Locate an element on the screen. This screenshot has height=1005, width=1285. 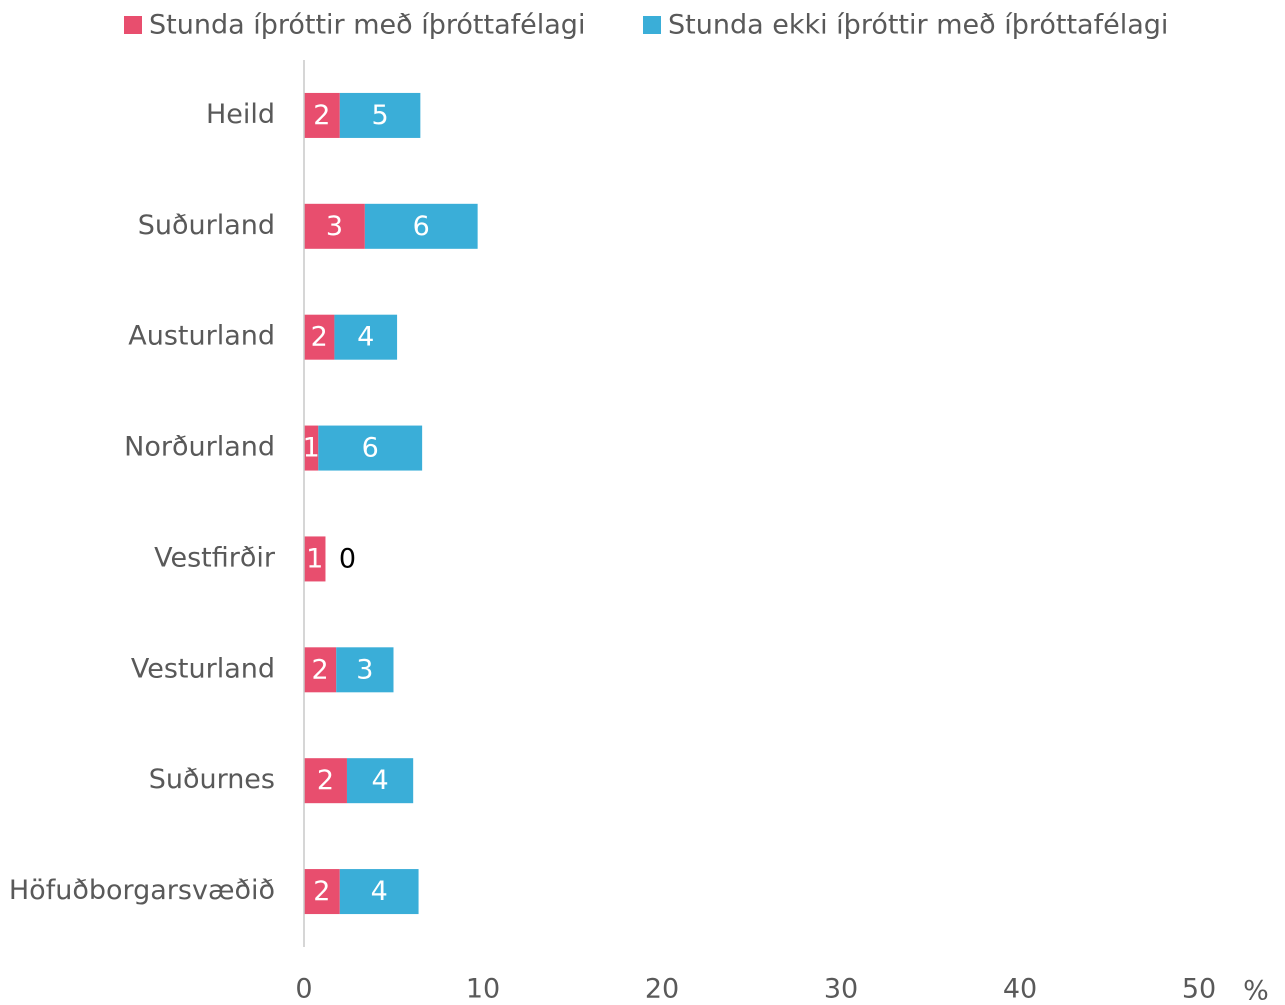
x-unit: % is located at coordinates (1256, 990).